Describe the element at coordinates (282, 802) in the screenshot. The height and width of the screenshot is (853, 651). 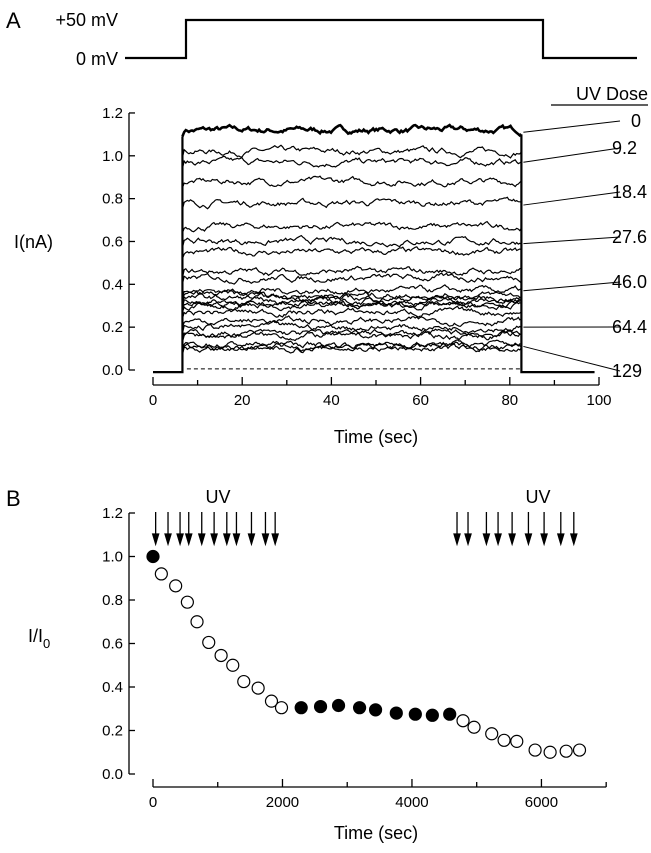
I see `x-tick-label: 2000` at that location.